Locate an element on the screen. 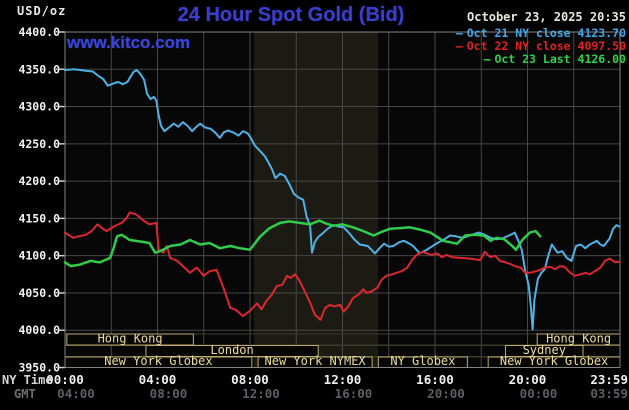 The image size is (629, 410). legend-item-oct21: – Oct 21 NY close 4123.70 is located at coordinates (541, 33).